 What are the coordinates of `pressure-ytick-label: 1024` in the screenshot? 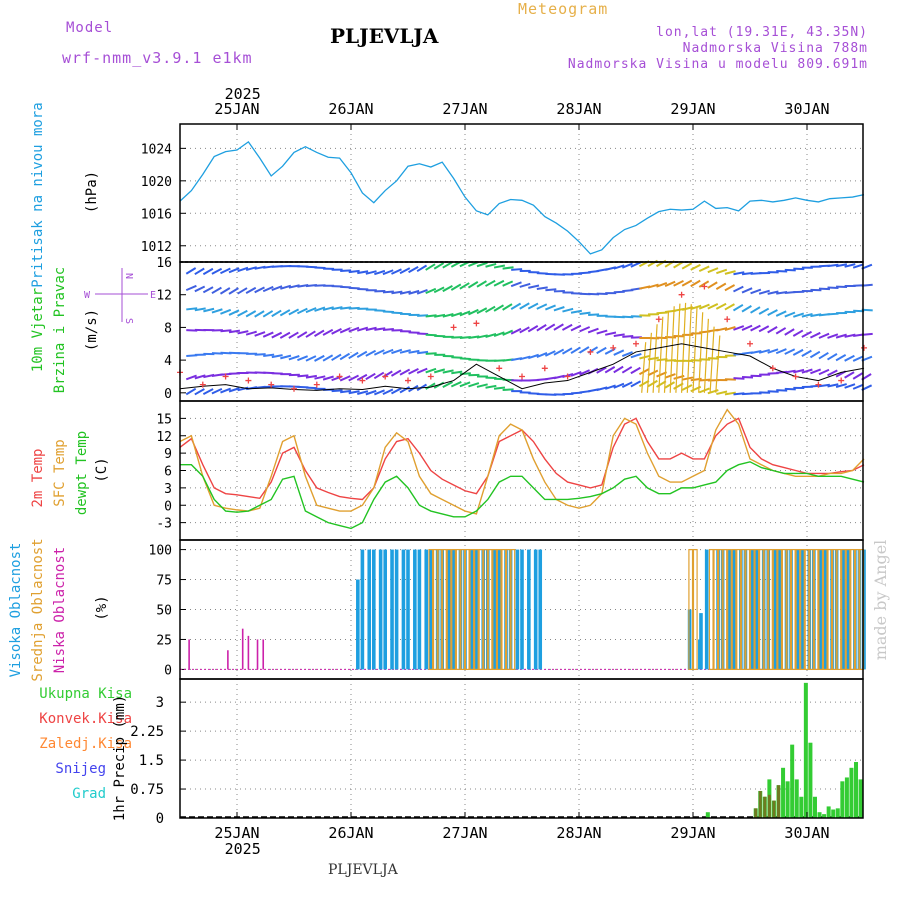 It's located at (156, 149).